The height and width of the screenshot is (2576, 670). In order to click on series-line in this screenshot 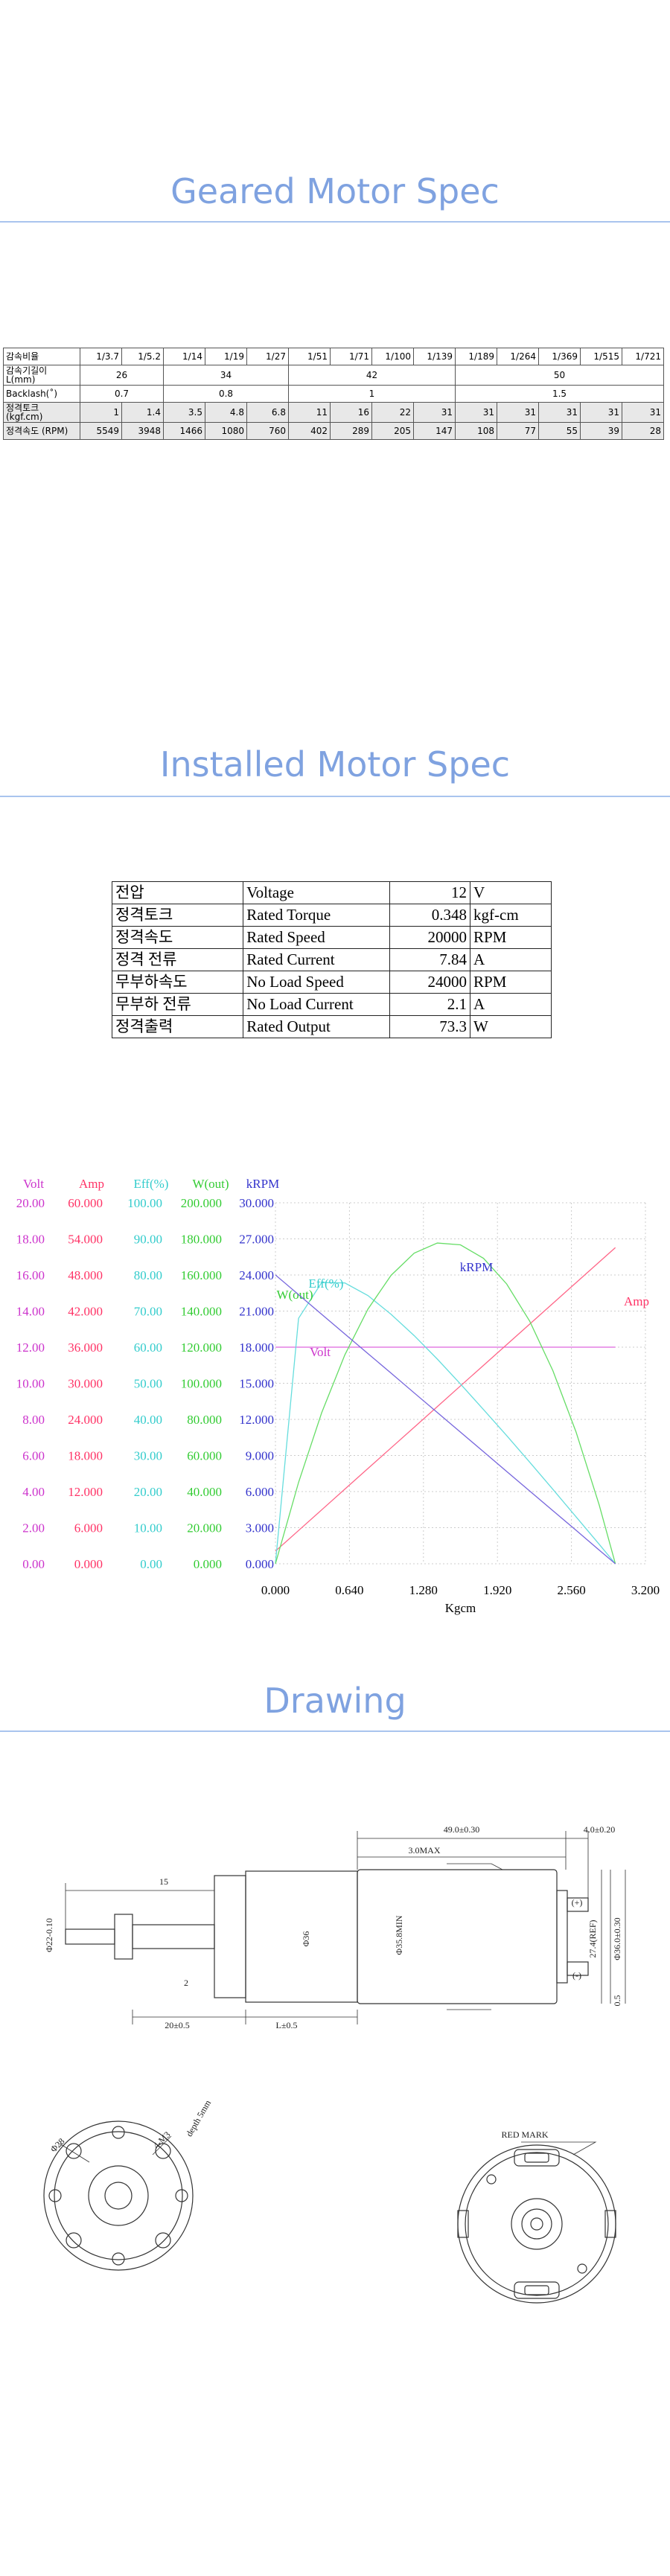, I will do `click(446, 1400)`.